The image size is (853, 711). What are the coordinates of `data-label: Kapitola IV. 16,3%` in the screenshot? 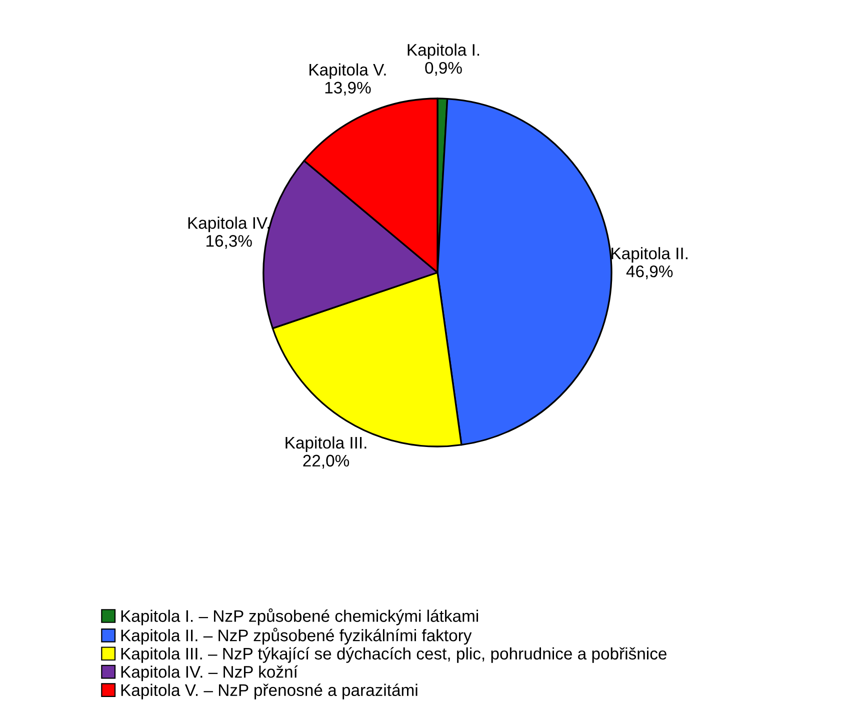 It's located at (229, 232).